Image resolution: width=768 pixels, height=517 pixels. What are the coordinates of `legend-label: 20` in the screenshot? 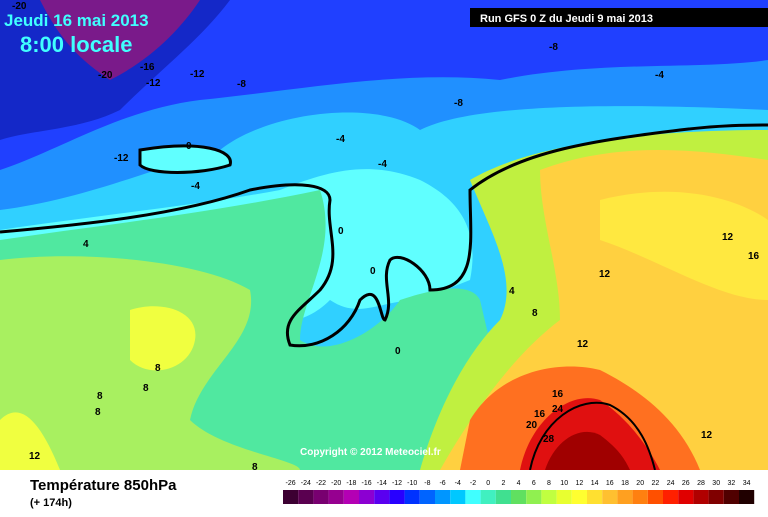 It's located at (640, 483).